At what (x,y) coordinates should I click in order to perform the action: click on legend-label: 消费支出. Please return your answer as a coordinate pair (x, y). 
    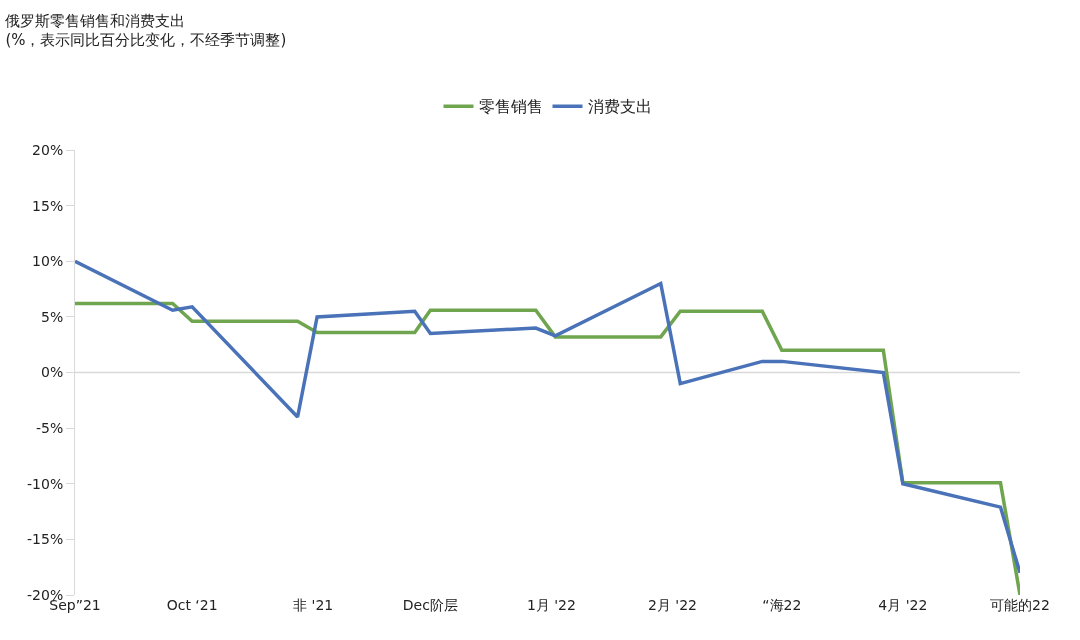
    Looking at the image, I should click on (619, 107).